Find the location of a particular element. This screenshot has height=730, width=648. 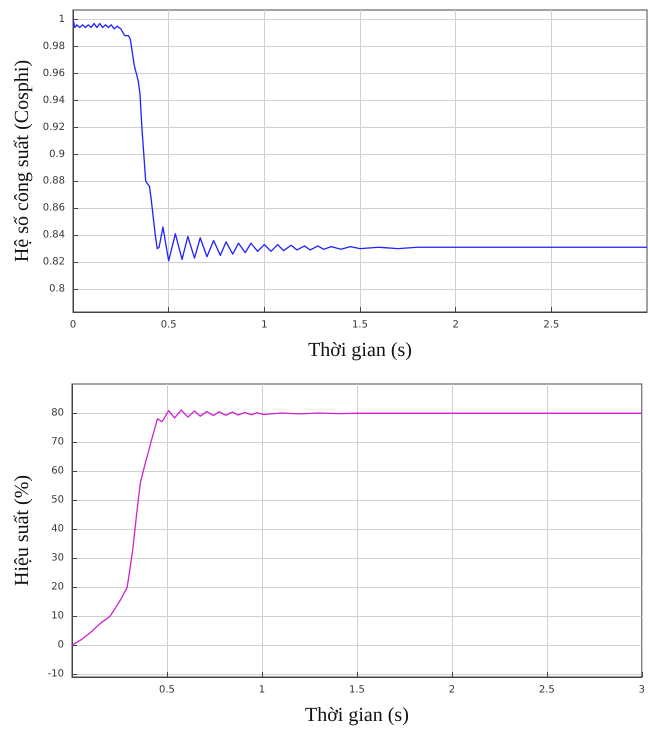

y-tick-label: 0.84 is located at coordinates (53, 235).